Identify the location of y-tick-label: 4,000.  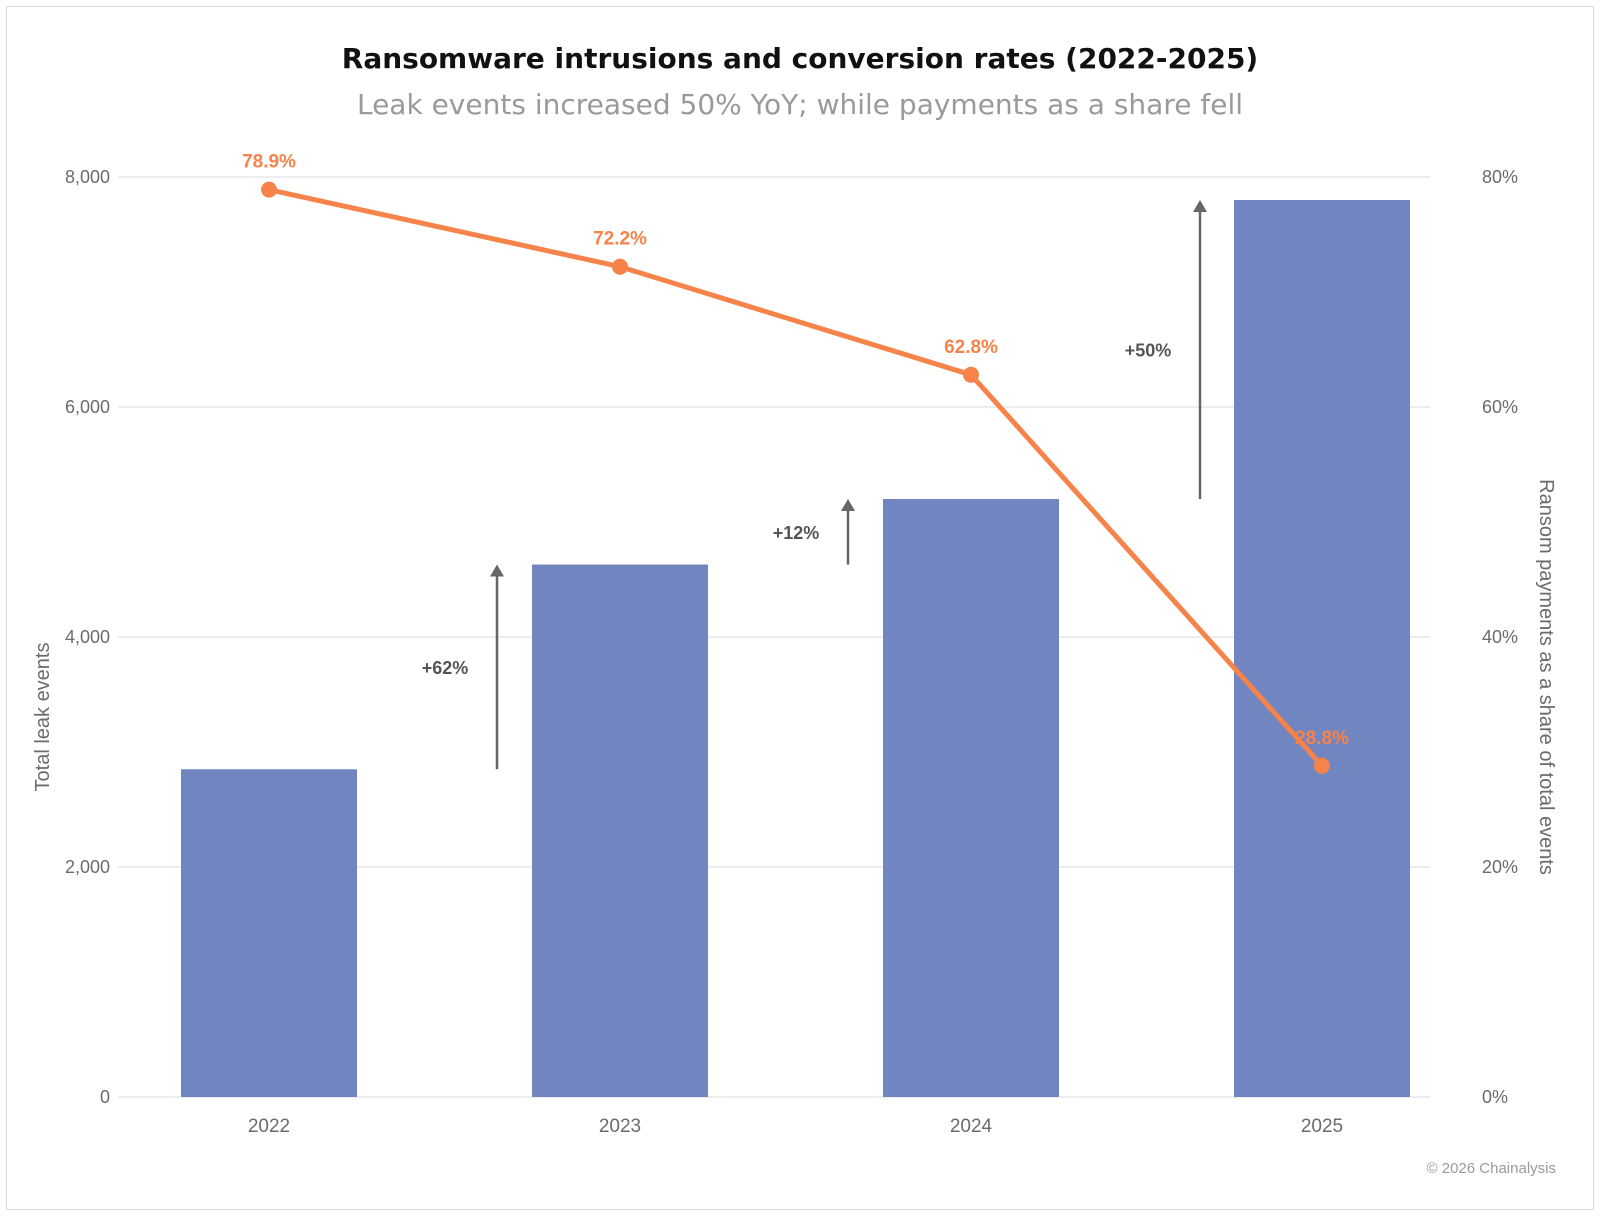
(87, 637).